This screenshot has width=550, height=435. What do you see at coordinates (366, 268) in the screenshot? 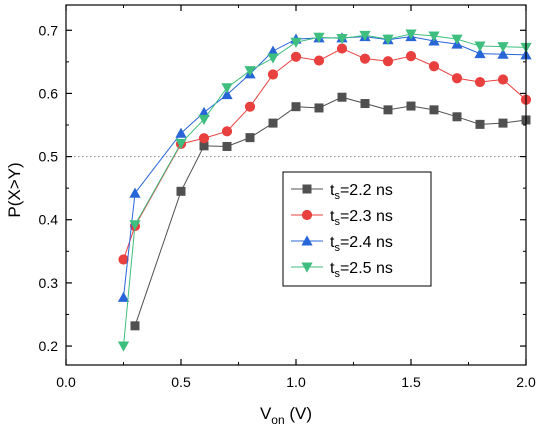
I see `legend-label-rest: =2.5 ns` at bounding box center [366, 268].